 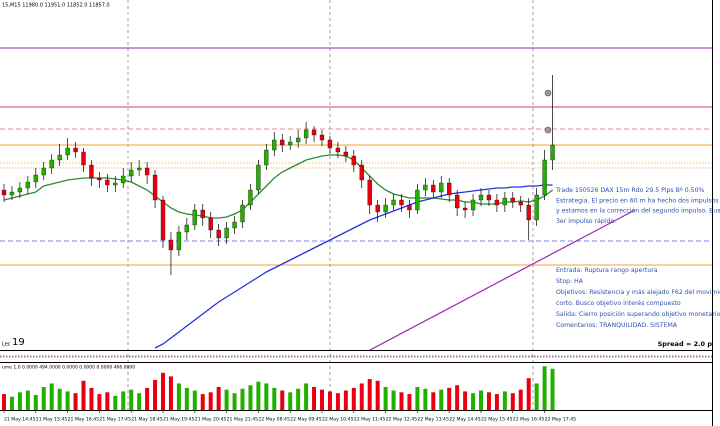 I want to click on x-tick-label: 22 May 11:45, so click(x=370, y=420).